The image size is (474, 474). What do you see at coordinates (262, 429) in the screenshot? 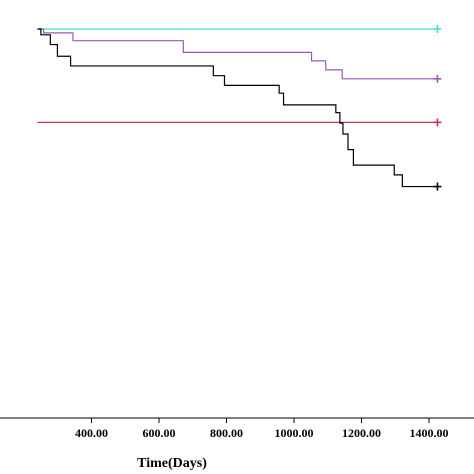
I see `x-axis-ticks: 400.00 600.00 800.00 1000.00 1200.00 1400.00` at bounding box center [262, 429].